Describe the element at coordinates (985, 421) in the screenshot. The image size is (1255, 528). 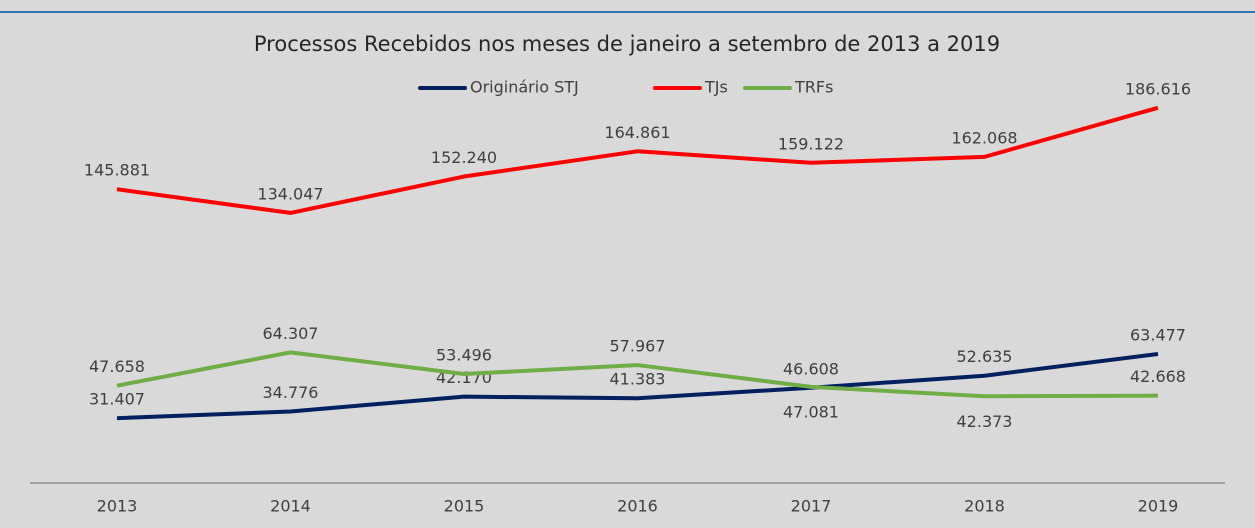
I see `data-label: 42.373` at that location.